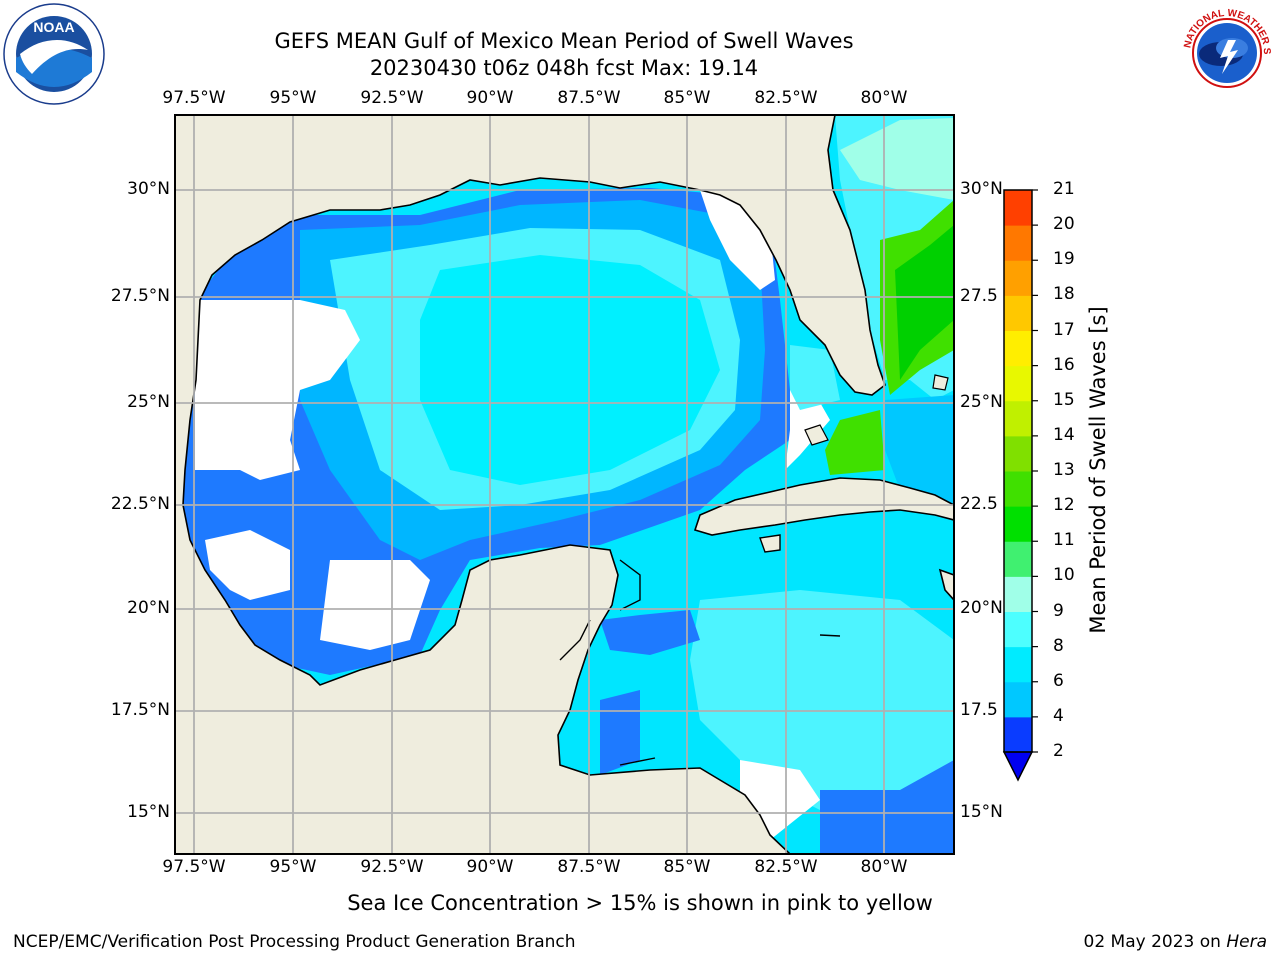 The height and width of the screenshot is (960, 1280). I want to click on colorbar-tick-label: 18, so click(1064, 294).